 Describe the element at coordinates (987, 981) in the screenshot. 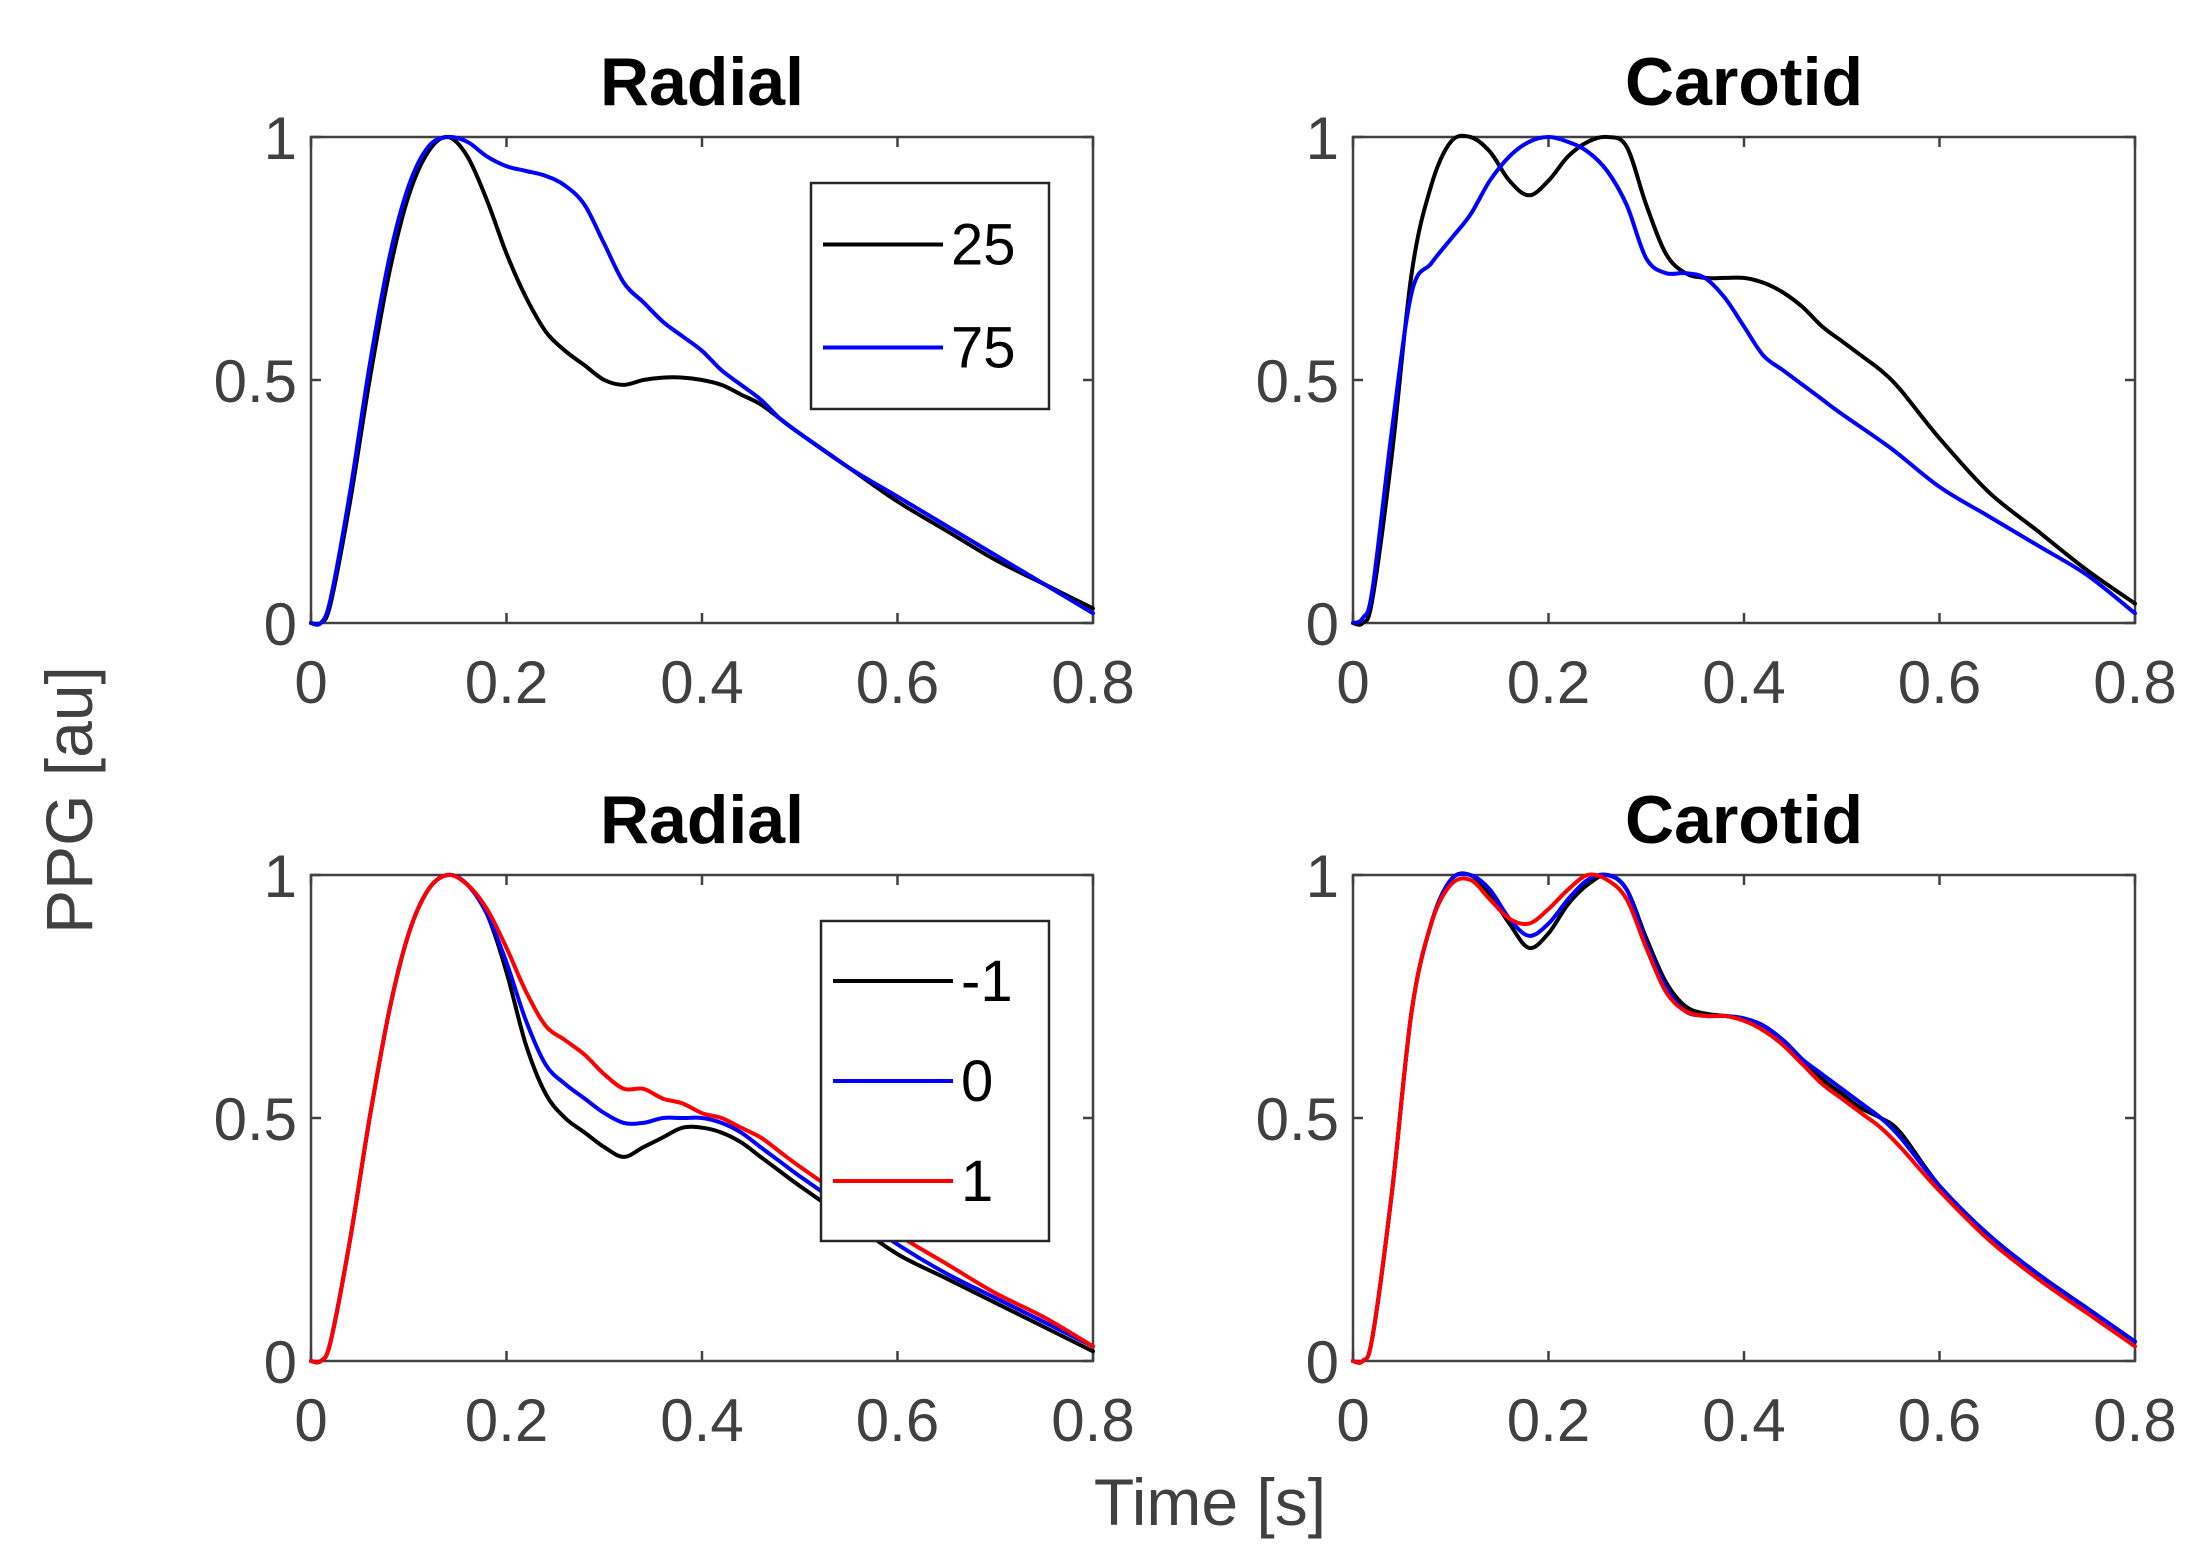

I see `legend-label: -1` at that location.